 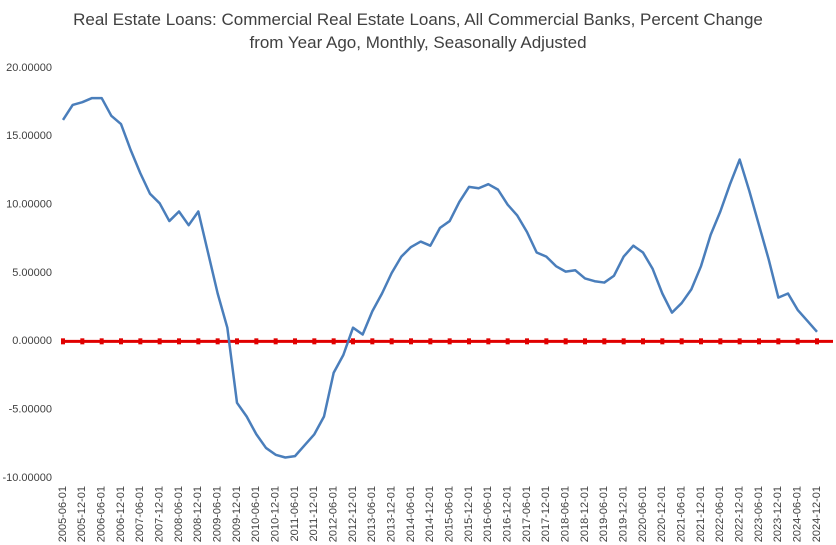 What do you see at coordinates (30, 410) in the screenshot?
I see `y-tick-label: -5.00000` at bounding box center [30, 410].